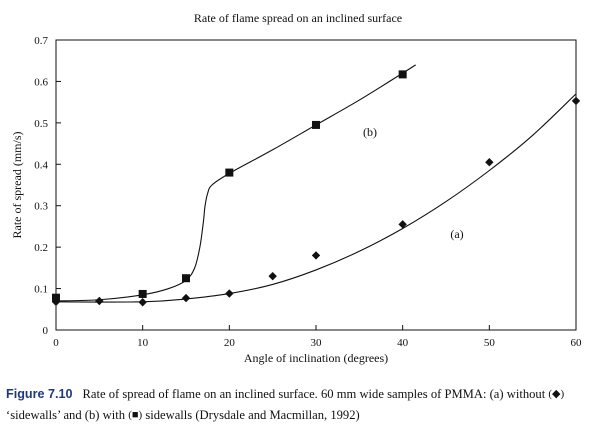 Image resolution: width=594 pixels, height=431 pixels. I want to click on diamond-icon: (◆), so click(556, 394).